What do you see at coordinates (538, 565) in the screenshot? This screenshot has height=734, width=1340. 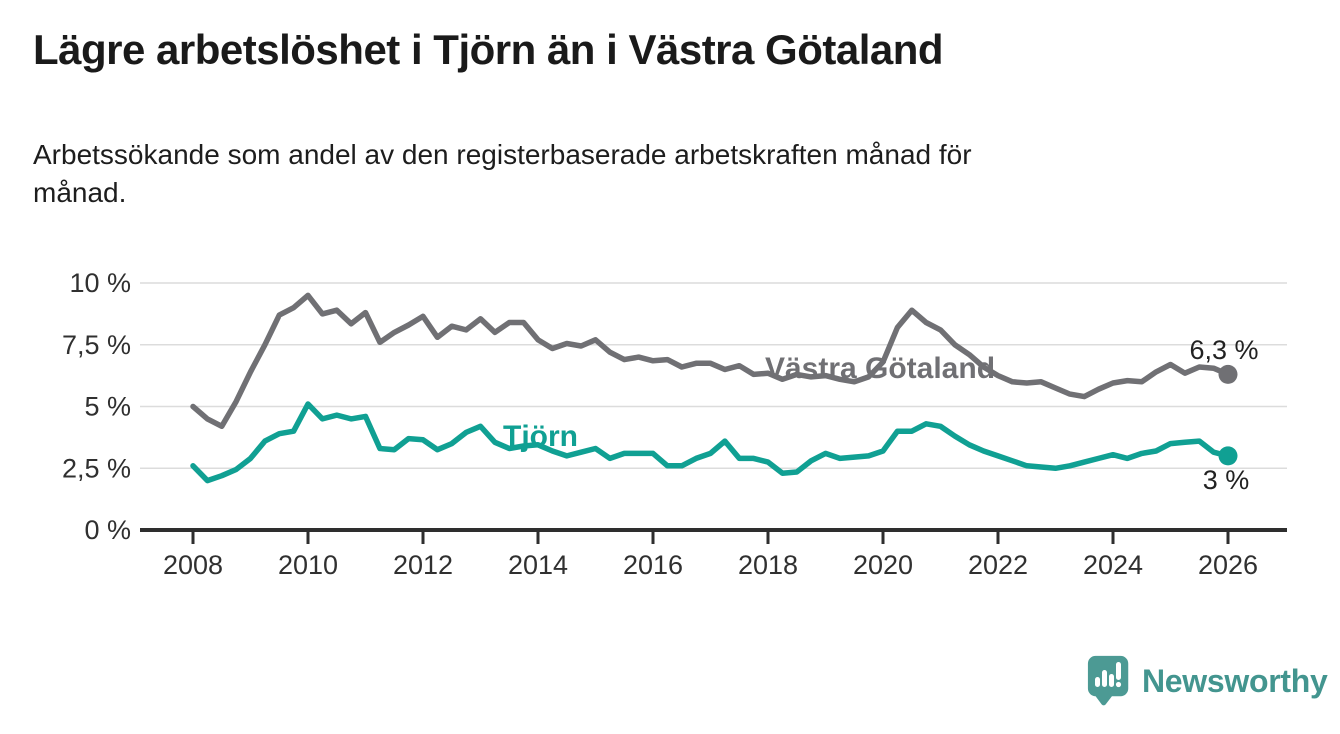 I see `x-tick-label: 2014` at bounding box center [538, 565].